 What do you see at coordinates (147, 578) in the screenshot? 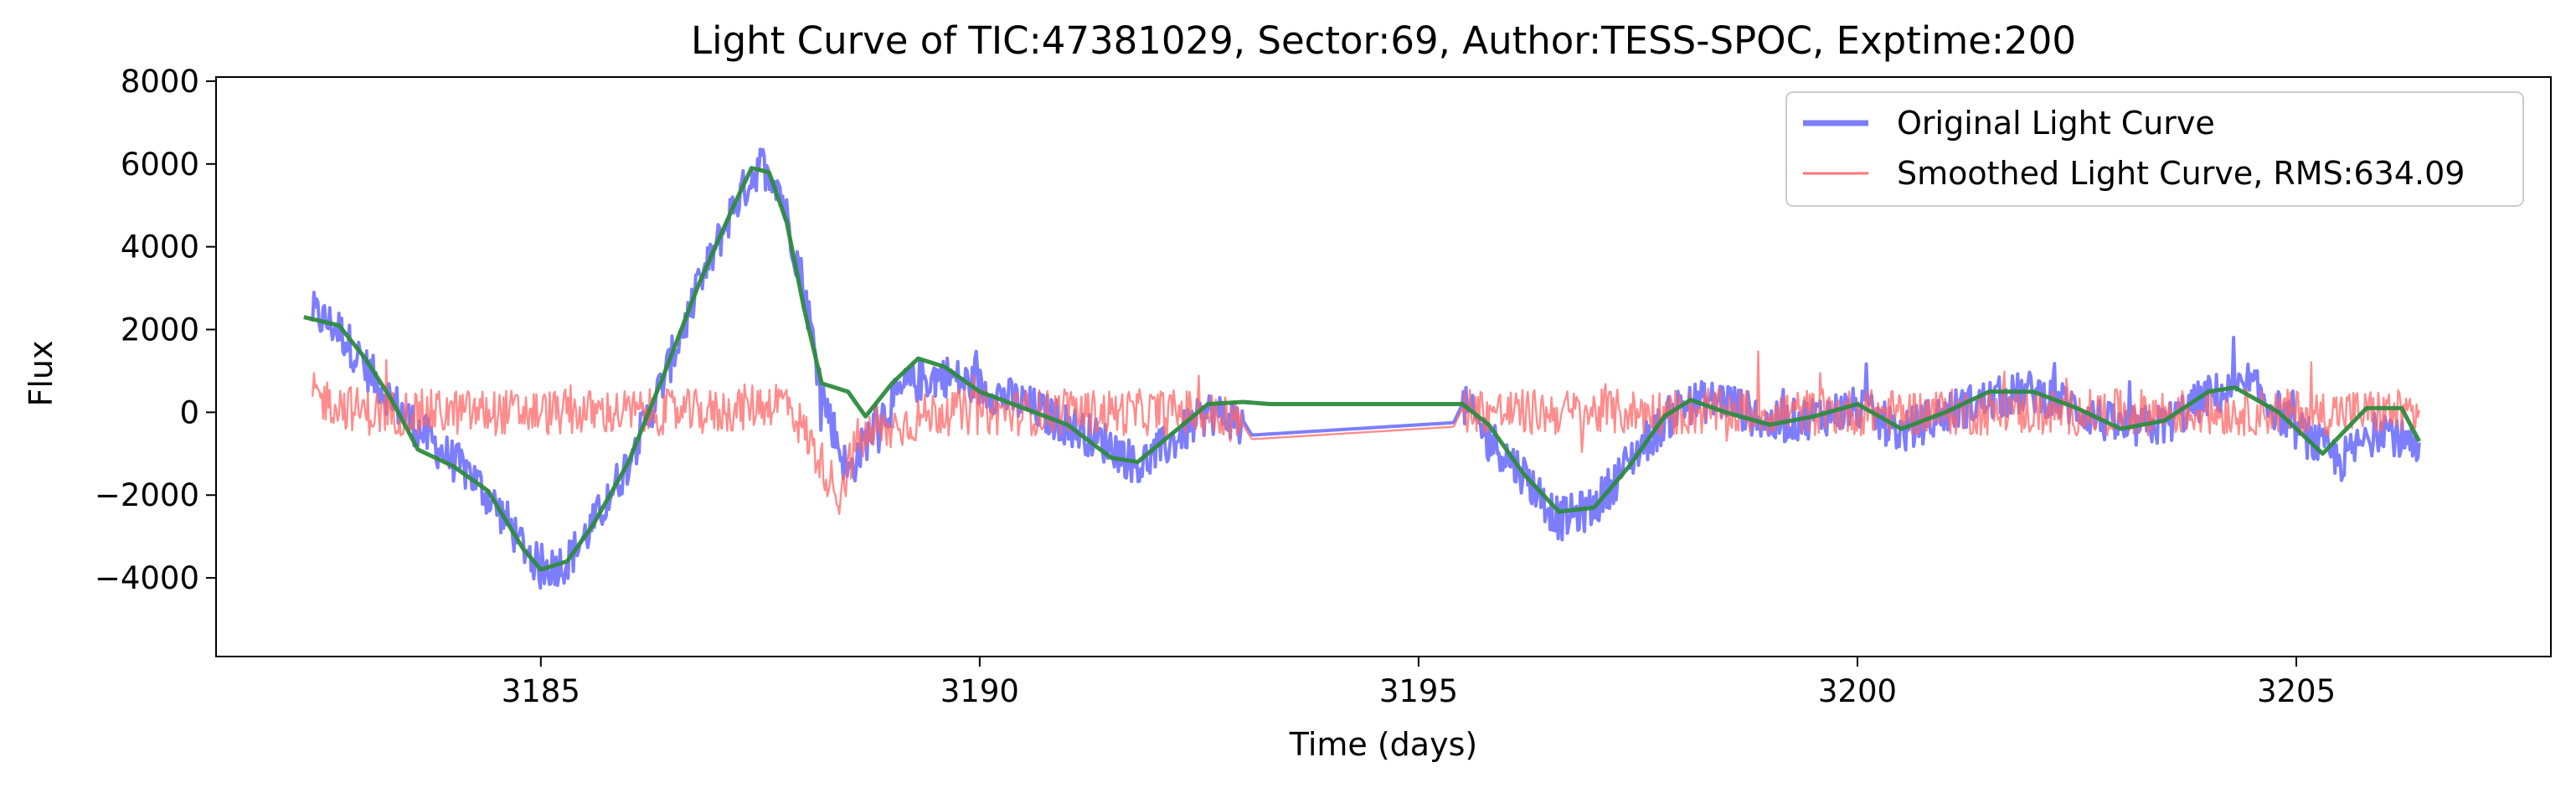
I see `y-tick-label: −4000` at bounding box center [147, 578].